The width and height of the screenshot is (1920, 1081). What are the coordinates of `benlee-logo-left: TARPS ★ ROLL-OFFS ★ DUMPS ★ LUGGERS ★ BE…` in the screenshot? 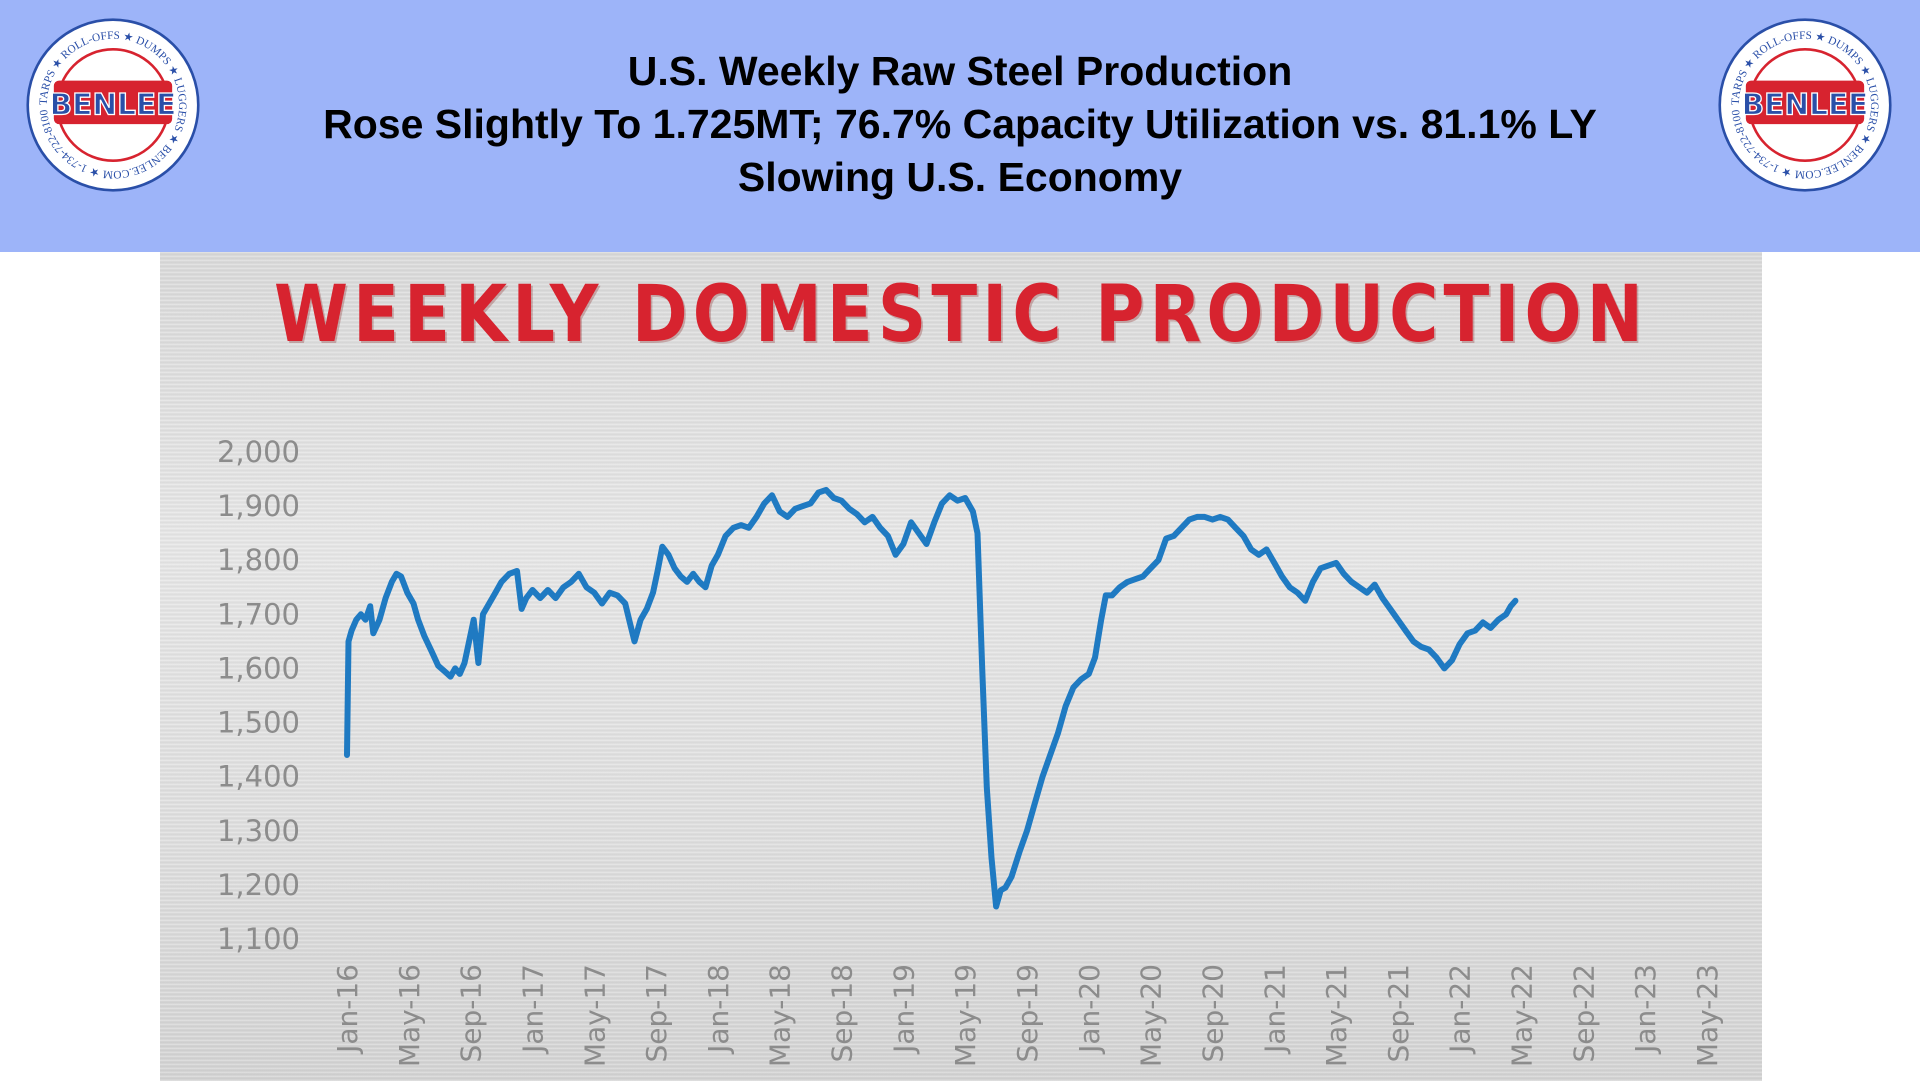 It's located at (113, 105).